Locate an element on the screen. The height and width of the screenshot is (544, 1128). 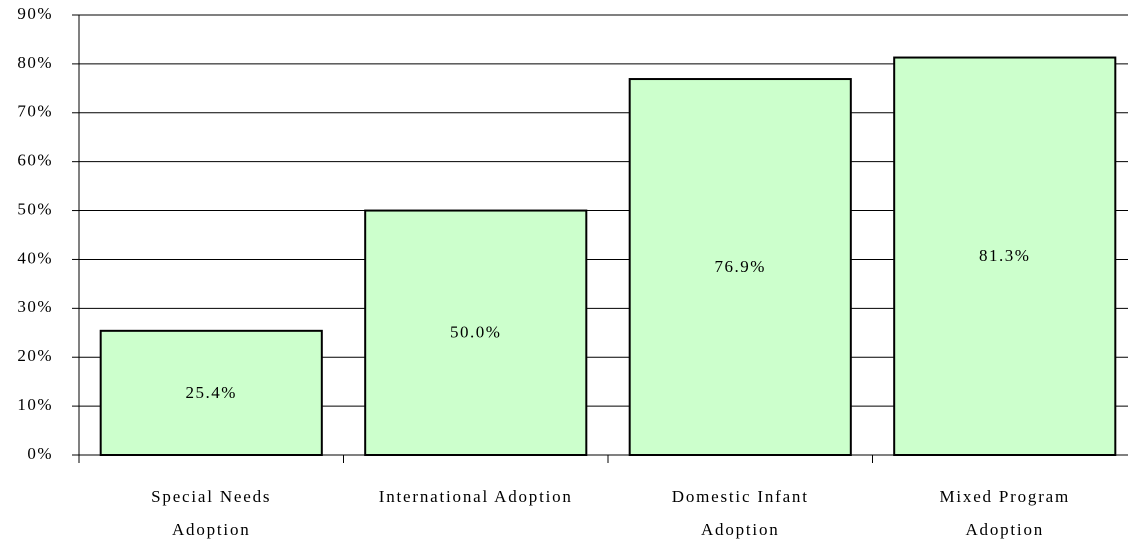
y-tick-label: 70% is located at coordinates (35, 111).